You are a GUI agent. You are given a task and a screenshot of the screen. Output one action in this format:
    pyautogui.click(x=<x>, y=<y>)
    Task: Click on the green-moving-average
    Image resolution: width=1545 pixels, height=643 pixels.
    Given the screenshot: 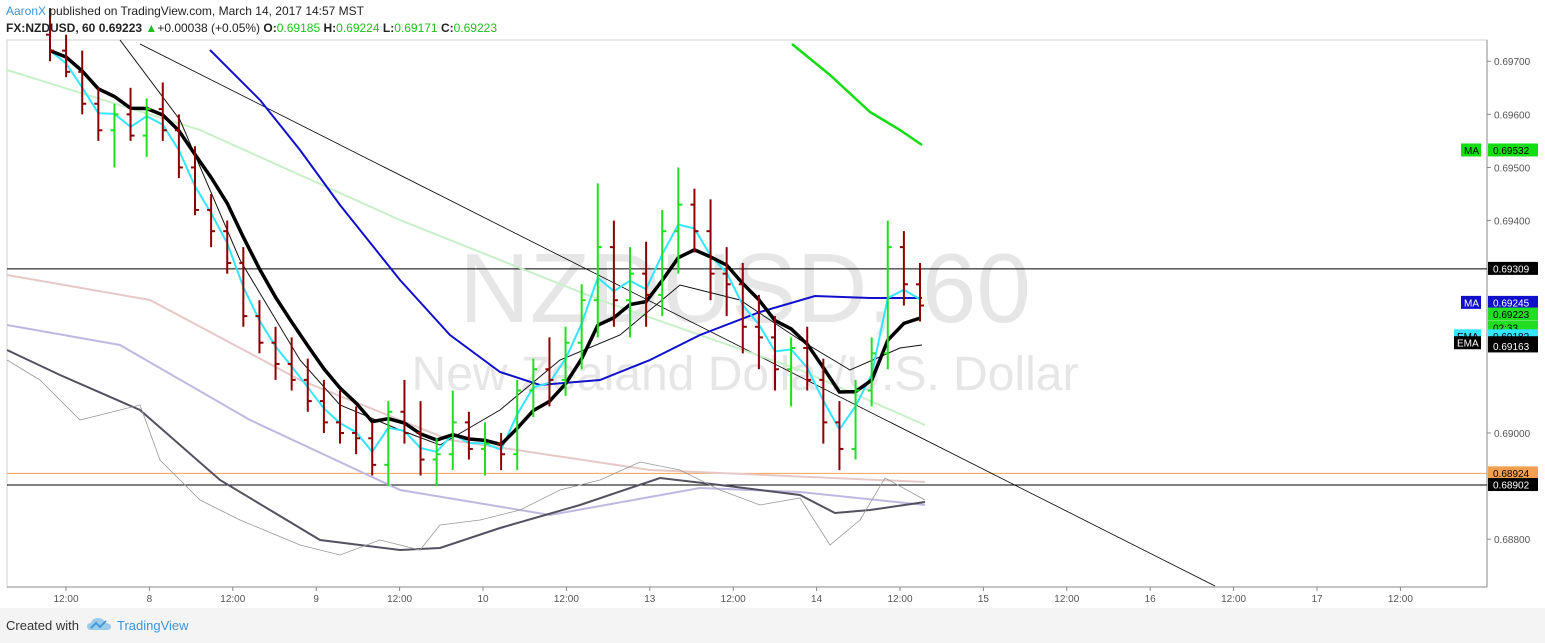 What is the action you would take?
    pyautogui.click(x=857, y=95)
    